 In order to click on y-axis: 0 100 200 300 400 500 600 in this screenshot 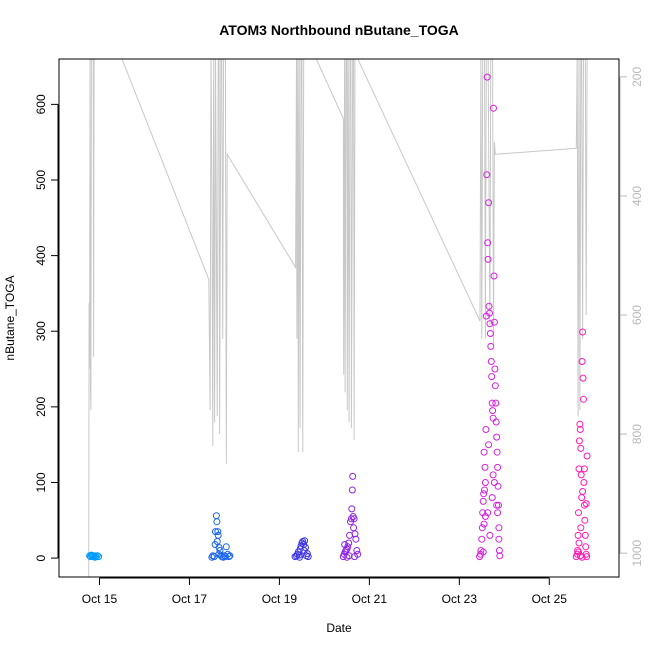, I will do `click(46, 327)`.